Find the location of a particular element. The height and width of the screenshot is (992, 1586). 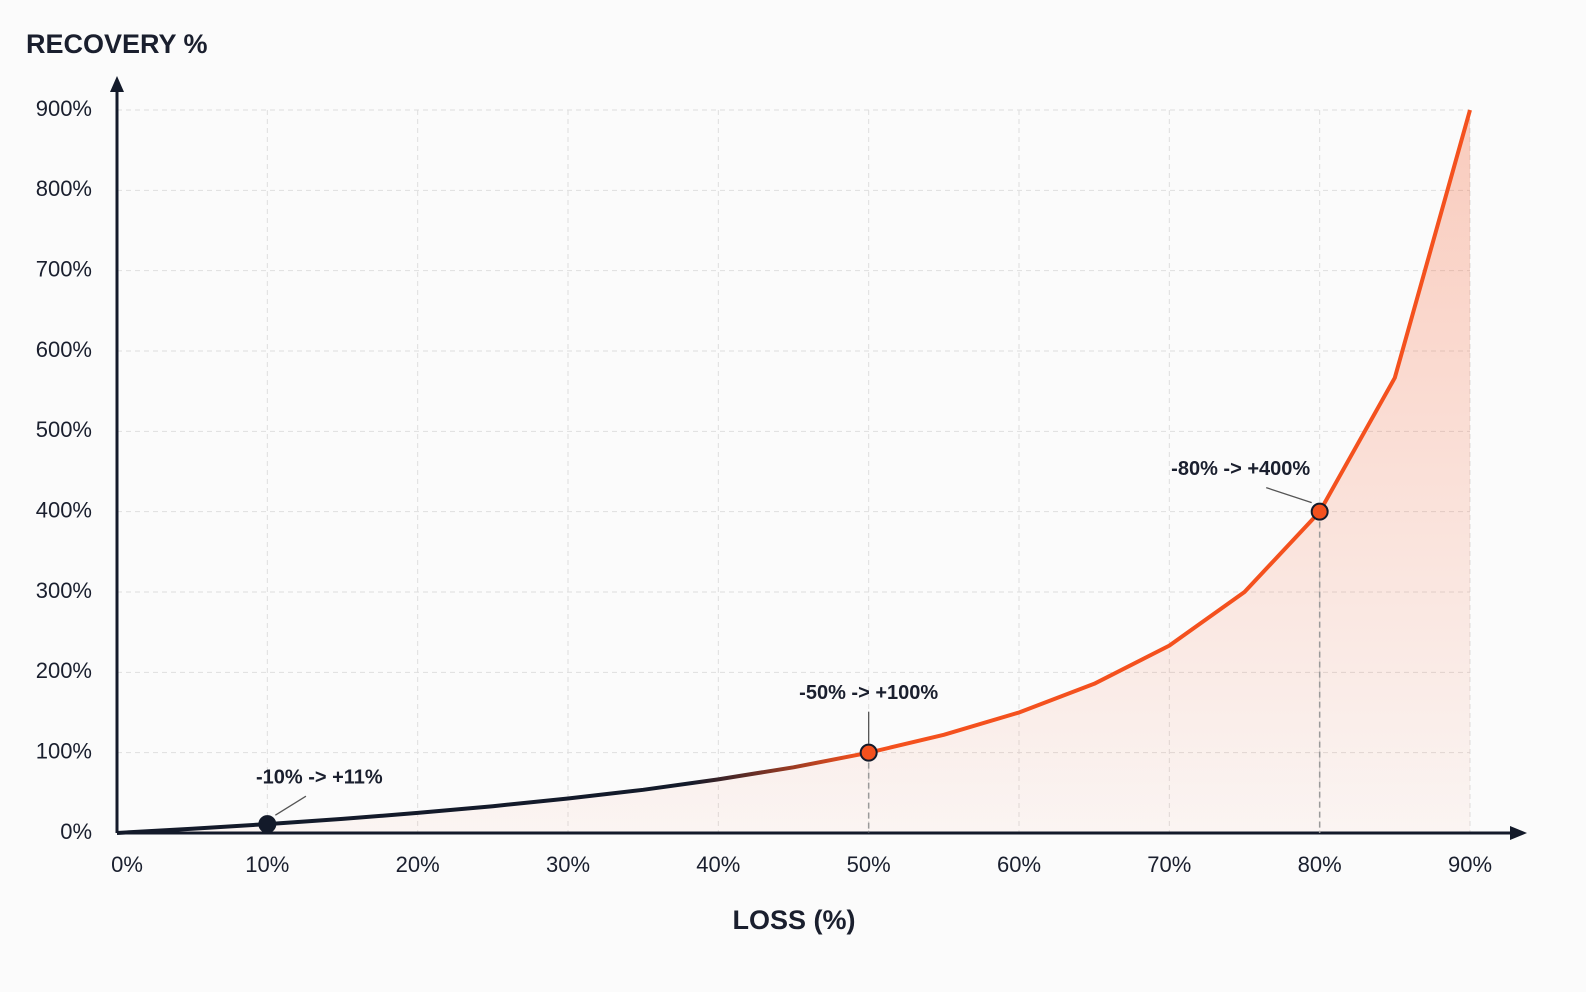

x-tick-label: 40% is located at coordinates (718, 864).